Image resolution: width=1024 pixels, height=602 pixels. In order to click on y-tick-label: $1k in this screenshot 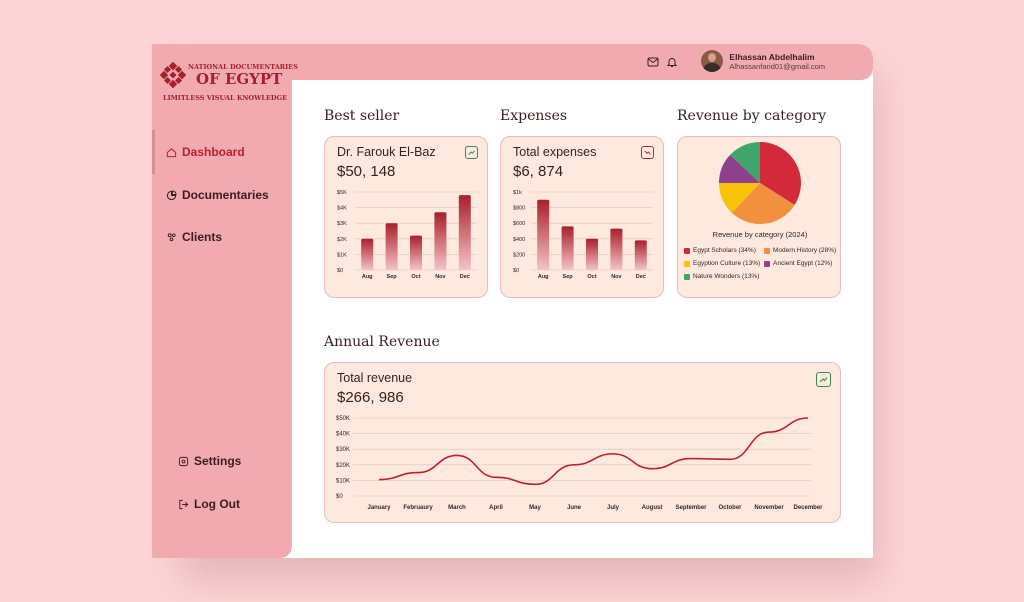, I will do `click(517, 193)`.